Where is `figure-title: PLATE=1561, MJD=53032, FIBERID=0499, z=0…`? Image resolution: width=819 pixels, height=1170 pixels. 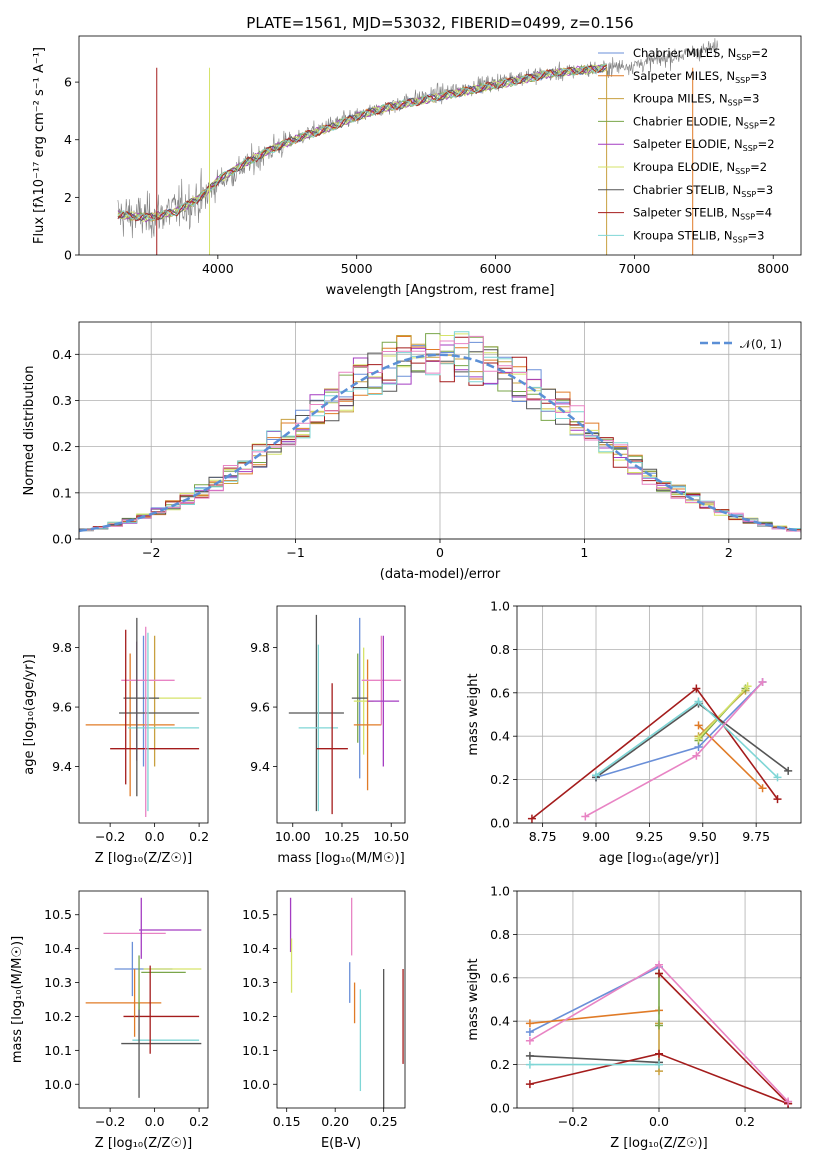 figure-title: PLATE=1561, MJD=53032, FIBERID=0499, z=0… is located at coordinates (439, 23).